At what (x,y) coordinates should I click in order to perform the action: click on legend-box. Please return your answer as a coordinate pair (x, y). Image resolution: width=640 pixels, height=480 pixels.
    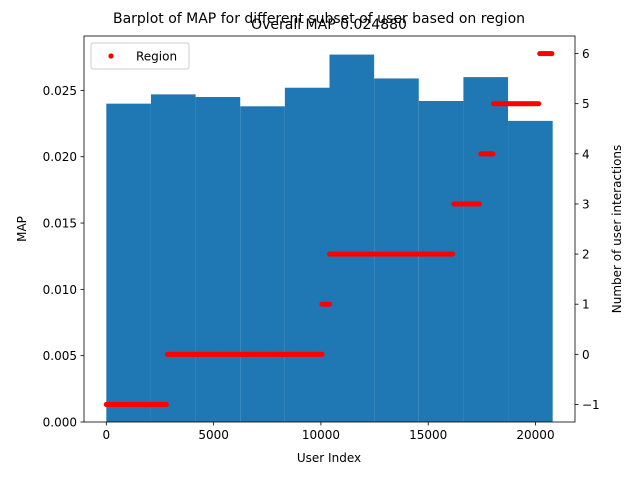
    Looking at the image, I should click on (140, 56).